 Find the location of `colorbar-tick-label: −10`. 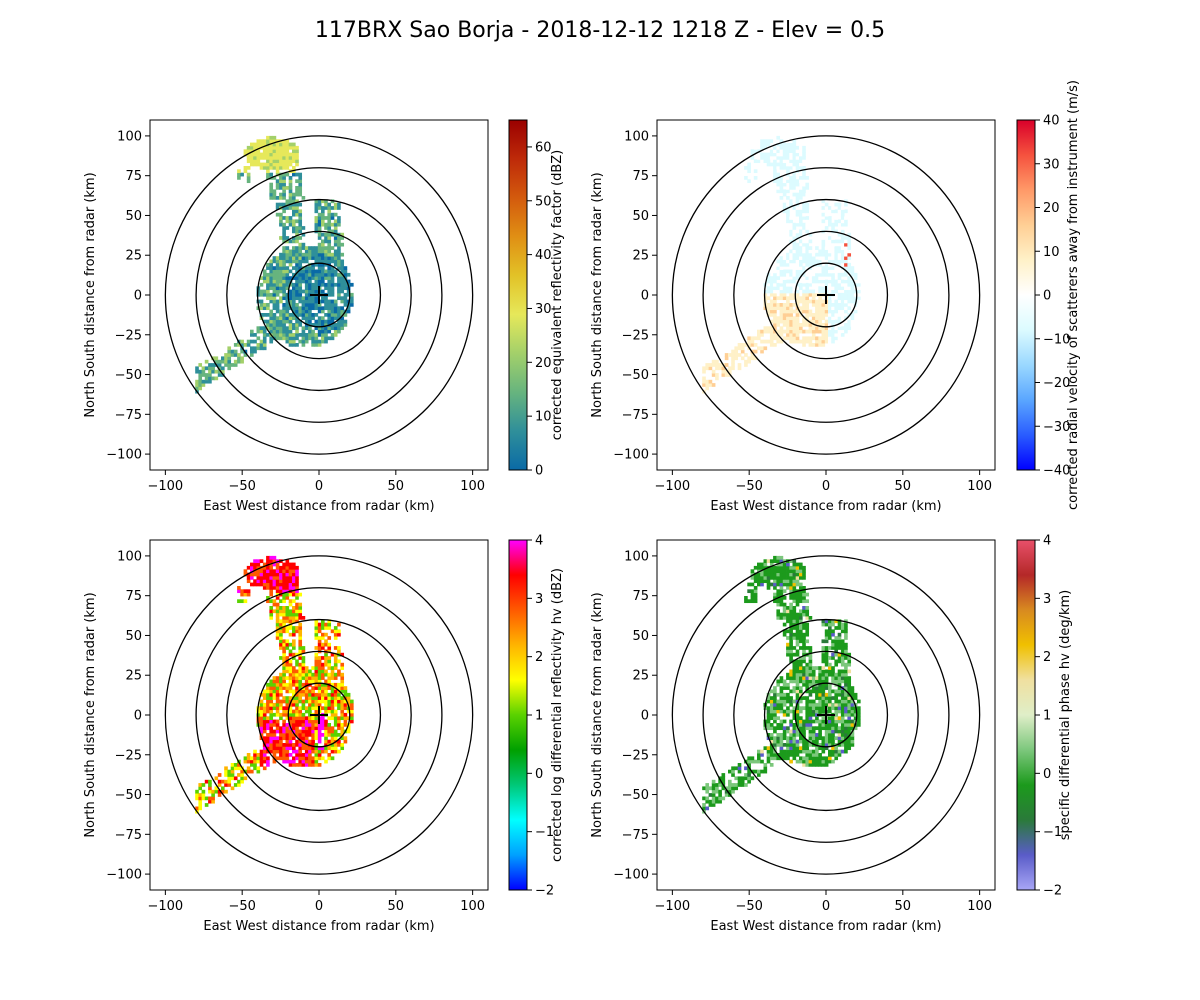

colorbar-tick-label: −10 is located at coordinates (1056, 339).